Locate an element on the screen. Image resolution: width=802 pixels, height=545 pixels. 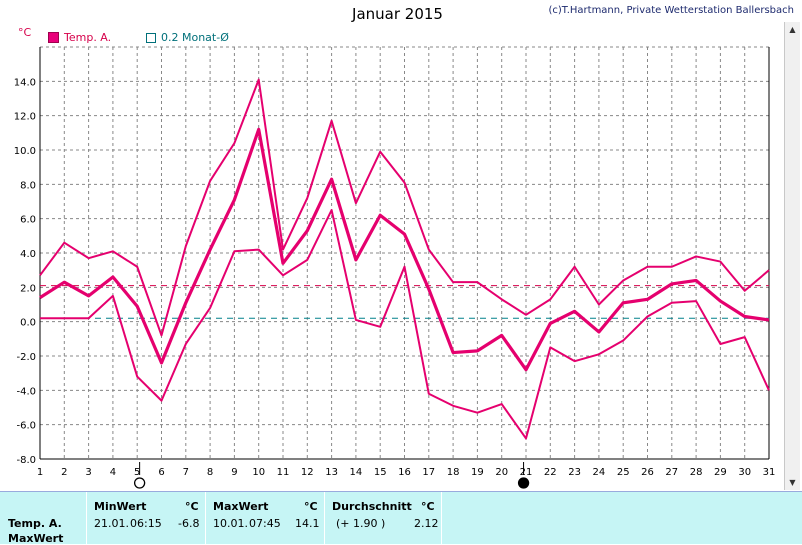
x-tick-label: 16 is located at coordinates (404, 472).